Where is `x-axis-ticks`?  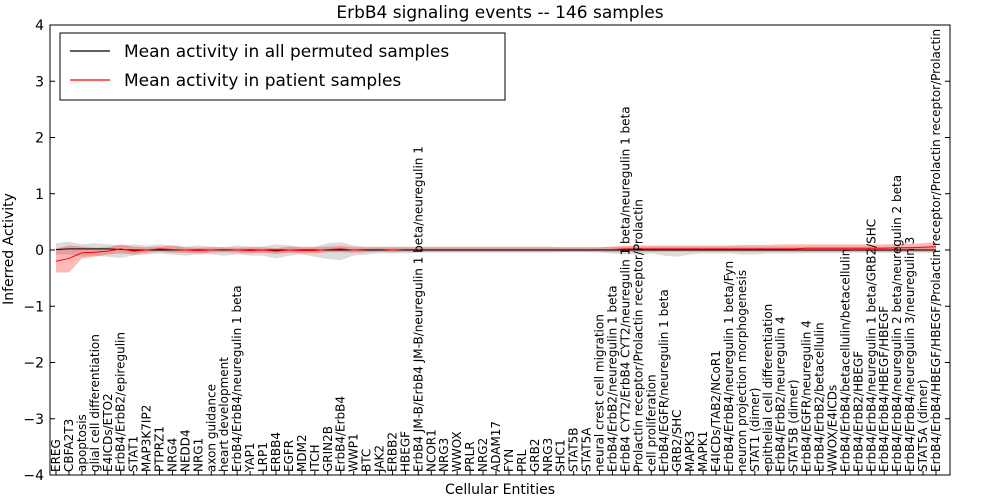
x-axis-ticks is located at coordinates (496, 473).